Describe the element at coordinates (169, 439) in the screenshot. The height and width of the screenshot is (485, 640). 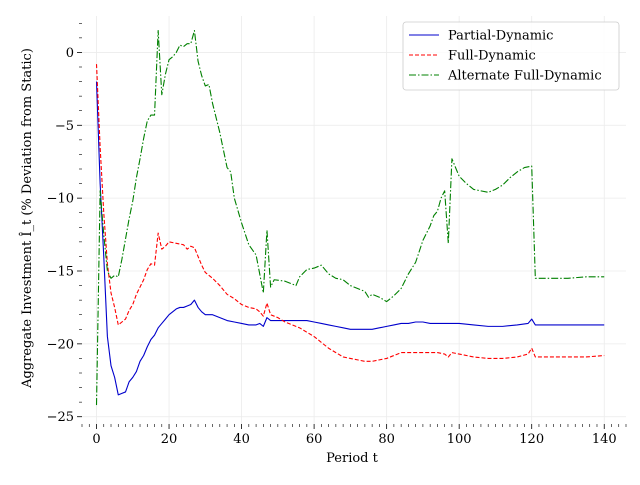
I see `x-tick-label: 20` at that location.